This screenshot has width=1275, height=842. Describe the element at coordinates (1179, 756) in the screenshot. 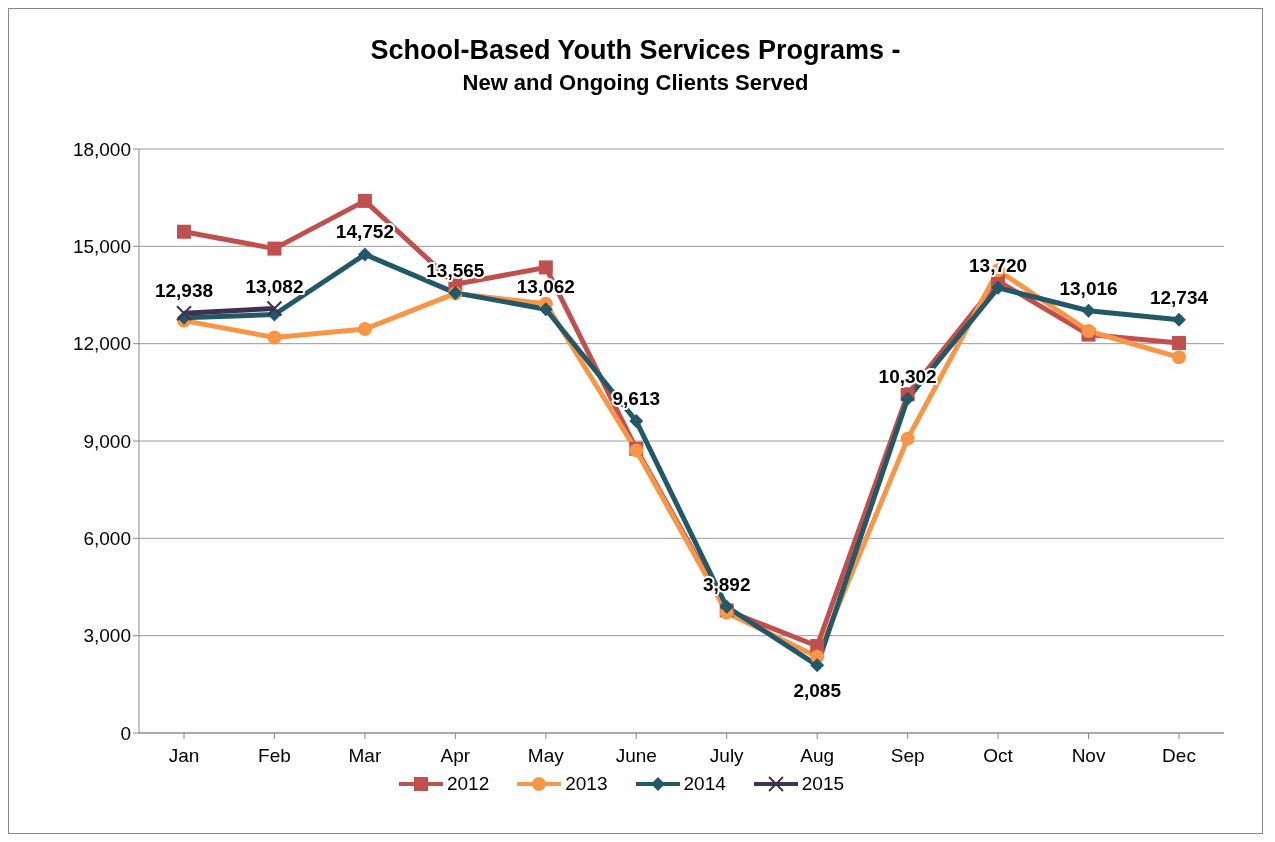

I see `x-tick-label: Dec` at that location.